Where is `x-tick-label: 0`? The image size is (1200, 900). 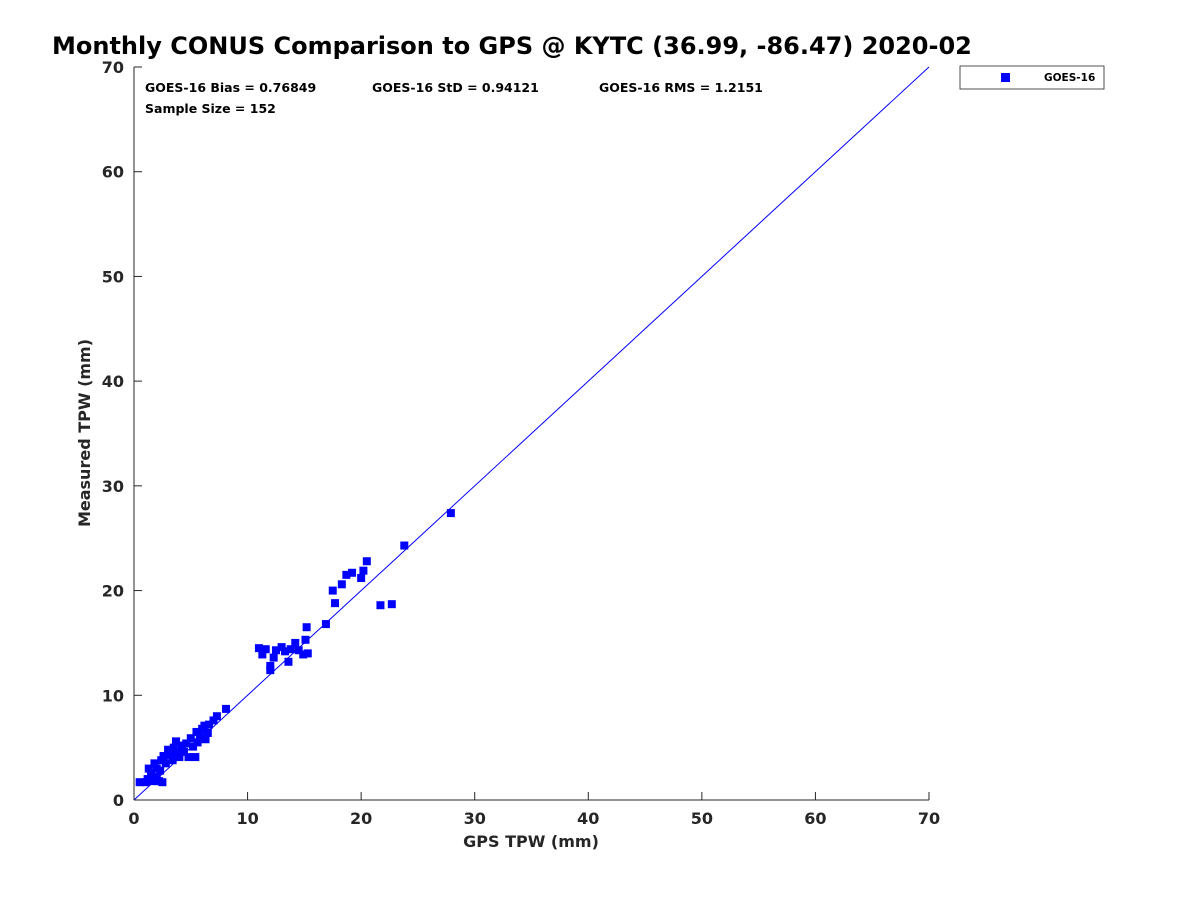
x-tick-label: 0 is located at coordinates (133, 818).